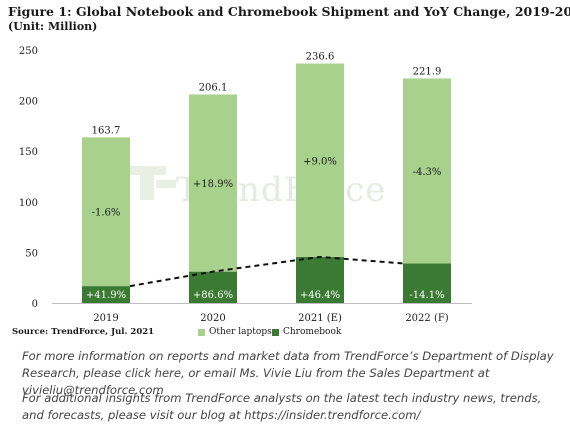 The image size is (570, 429). I want to click on yoy-label-other-laptops: +18.9%, so click(213, 184).